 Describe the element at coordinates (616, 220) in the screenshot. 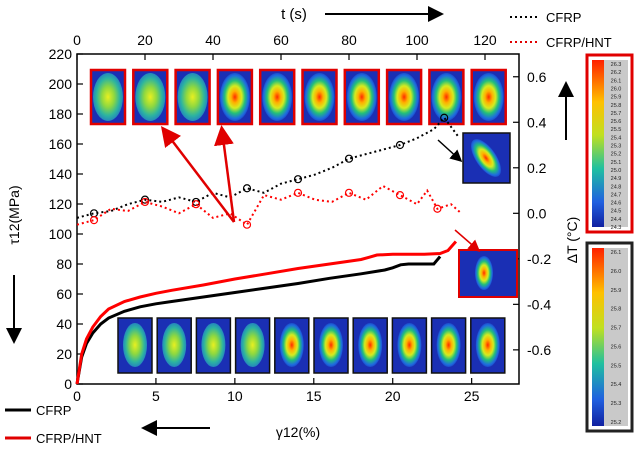

I see `colorbar-top-label: 24.4` at that location.